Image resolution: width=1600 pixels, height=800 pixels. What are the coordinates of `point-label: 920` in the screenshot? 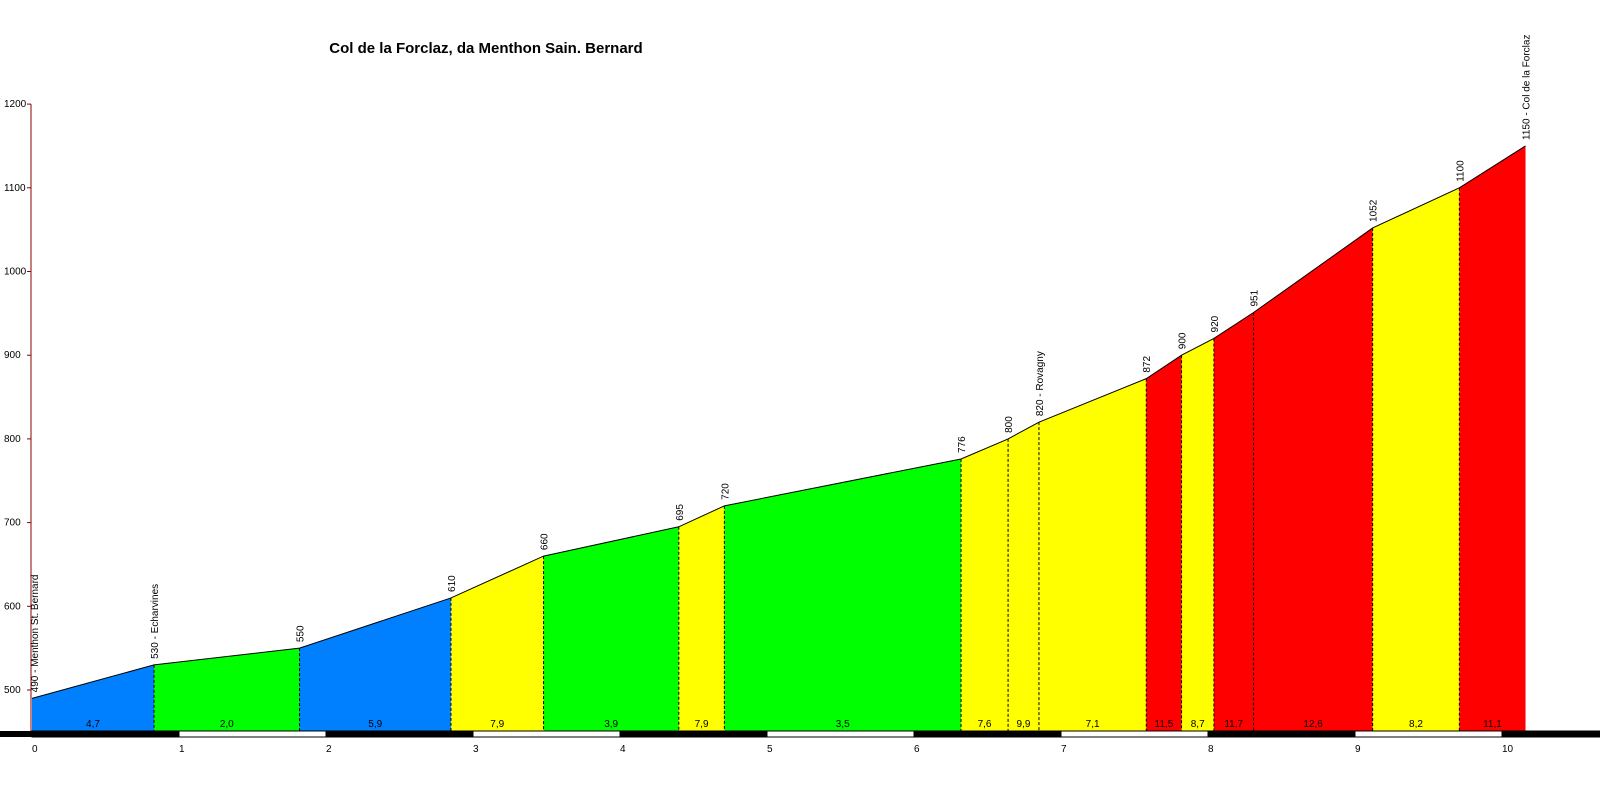 It's located at (1215, 323).